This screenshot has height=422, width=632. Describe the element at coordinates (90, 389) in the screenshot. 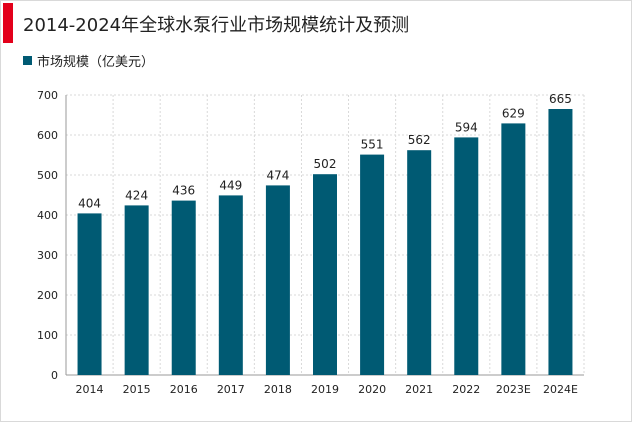

I see `x-tick-label: 2014` at that location.